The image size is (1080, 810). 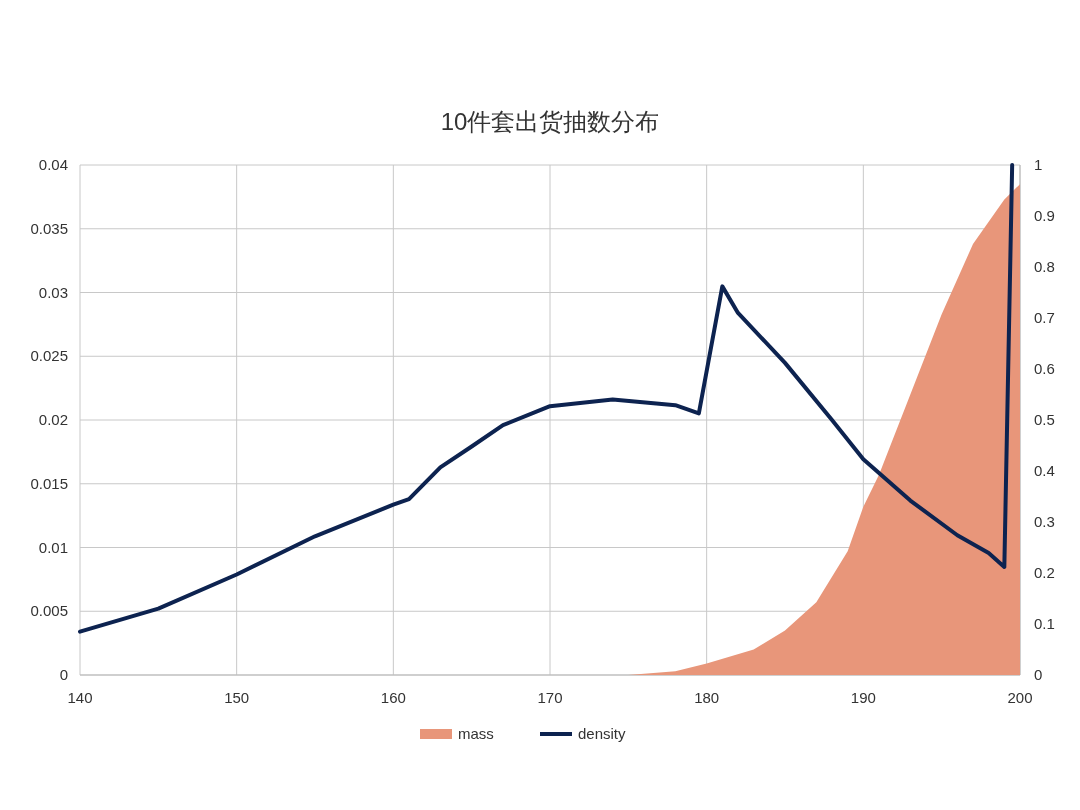 What do you see at coordinates (476, 733) in the screenshot?
I see `legend-label: mass` at bounding box center [476, 733].